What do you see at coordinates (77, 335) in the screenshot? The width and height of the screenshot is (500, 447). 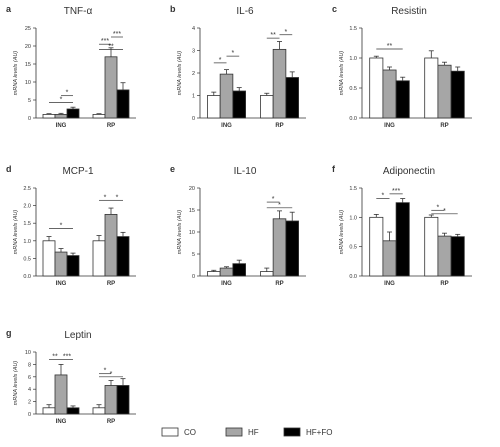 I see `chart-title: Leptin` at bounding box center [77, 335].